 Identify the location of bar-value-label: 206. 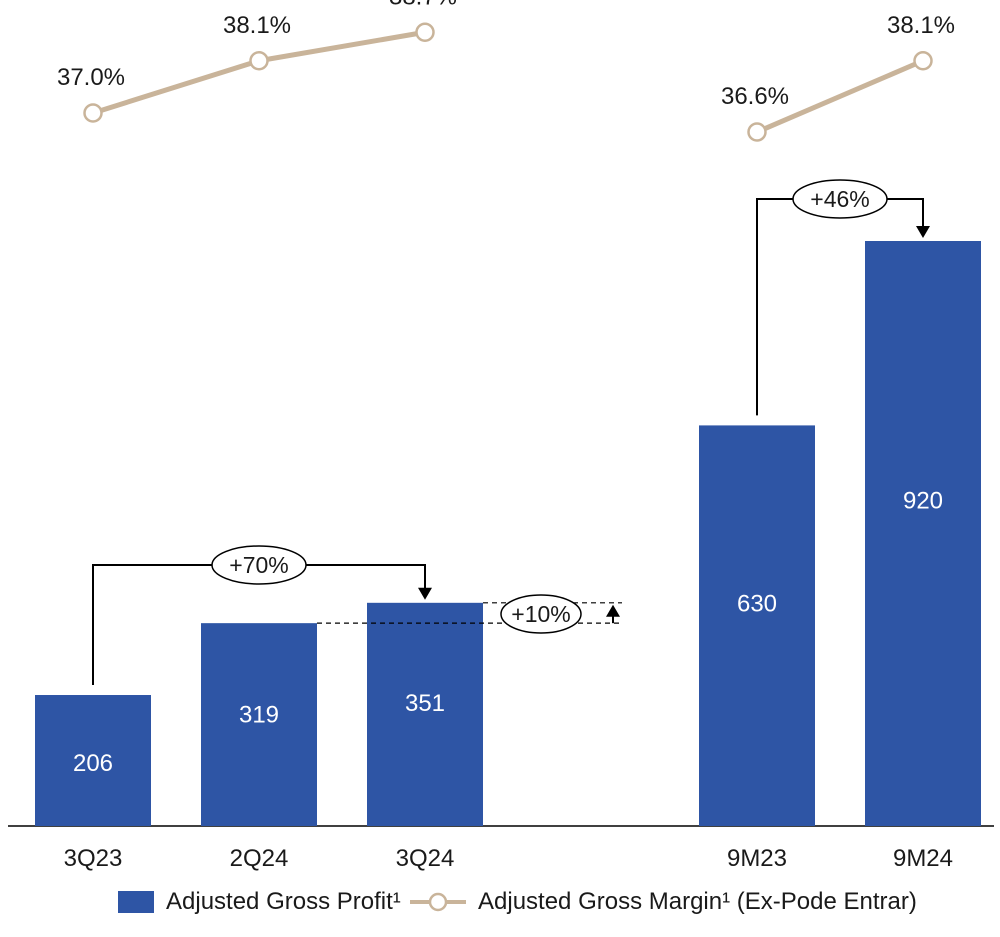
(93, 763).